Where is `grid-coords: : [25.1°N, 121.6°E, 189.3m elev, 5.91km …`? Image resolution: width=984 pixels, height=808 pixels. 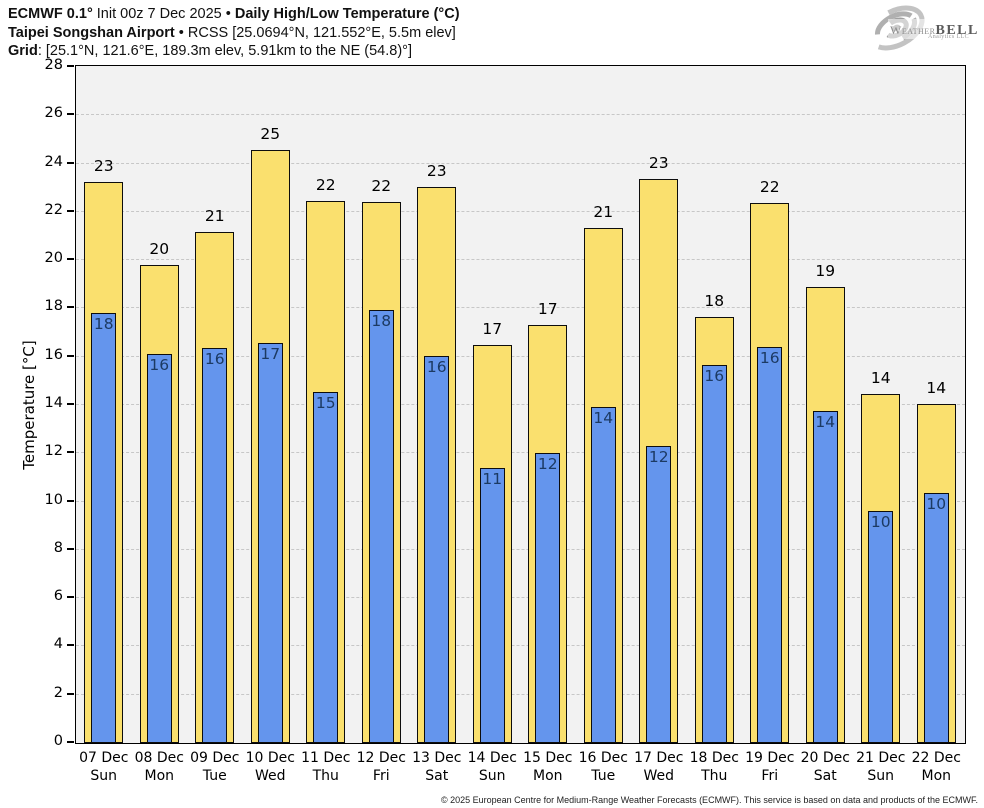 grid-coords: : [25.1°N, 121.6°E, 189.3m elev, 5.91km … is located at coordinates (224, 51).